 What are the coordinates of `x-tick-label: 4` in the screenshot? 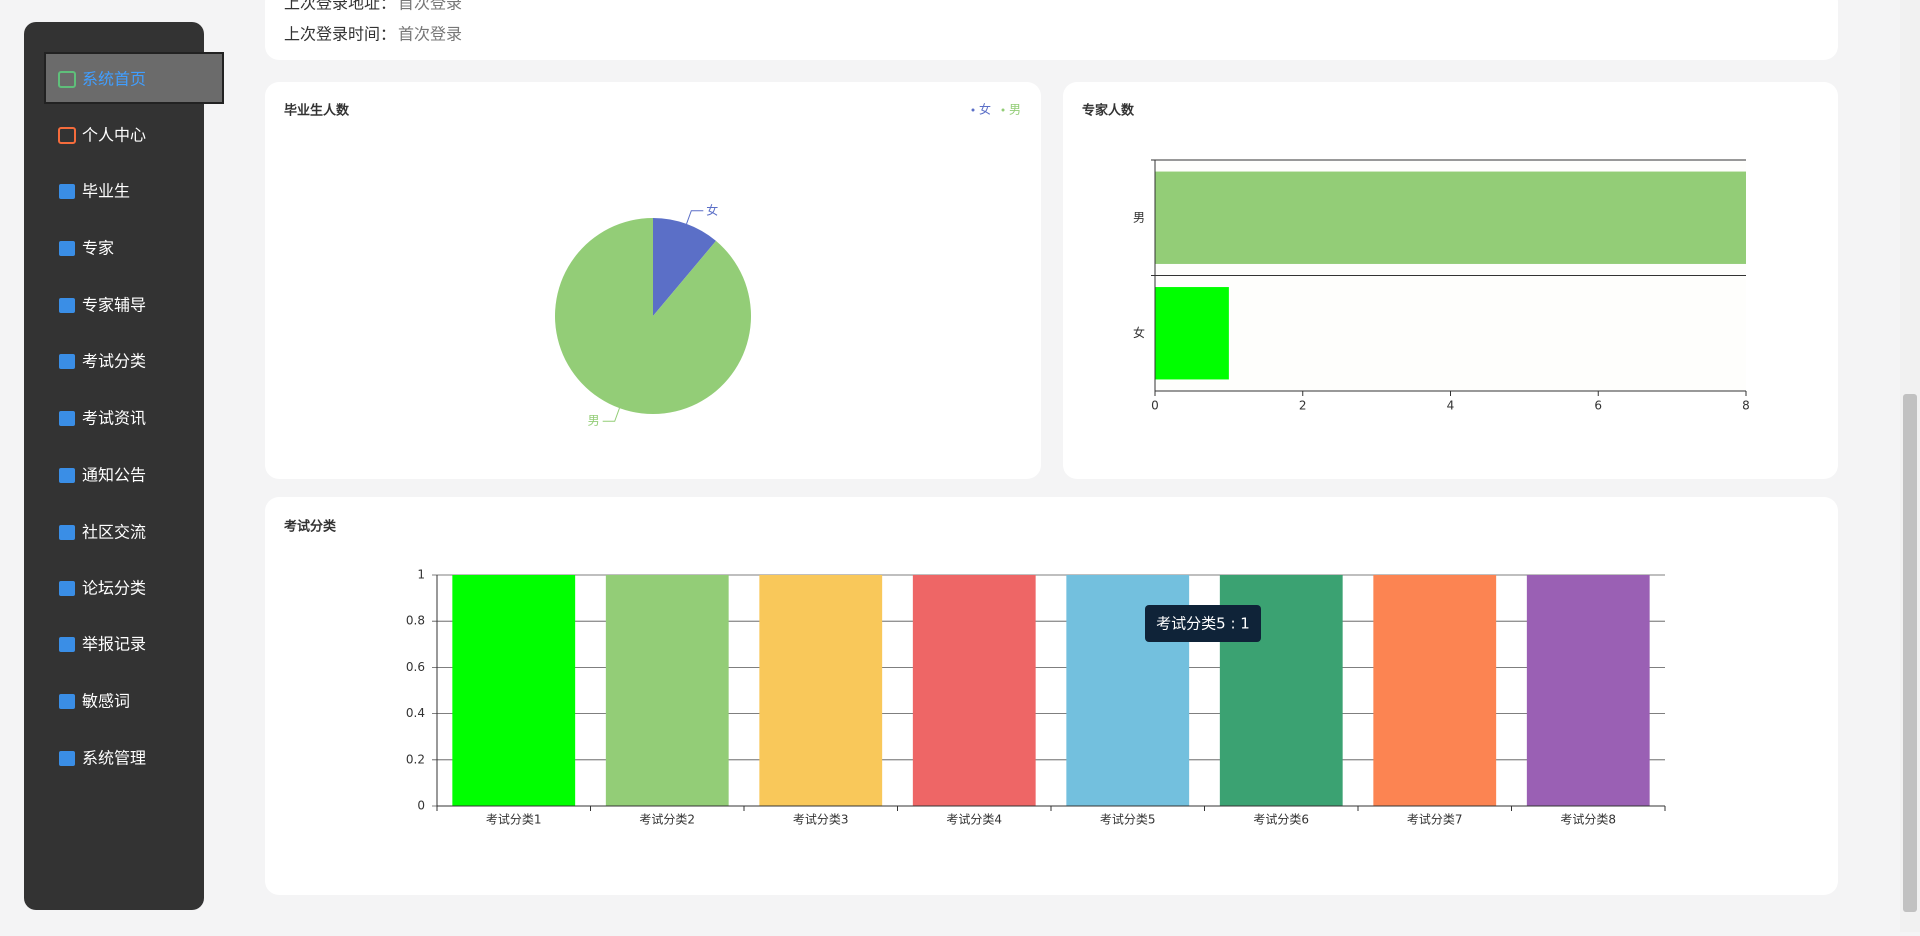 It's located at (1451, 406).